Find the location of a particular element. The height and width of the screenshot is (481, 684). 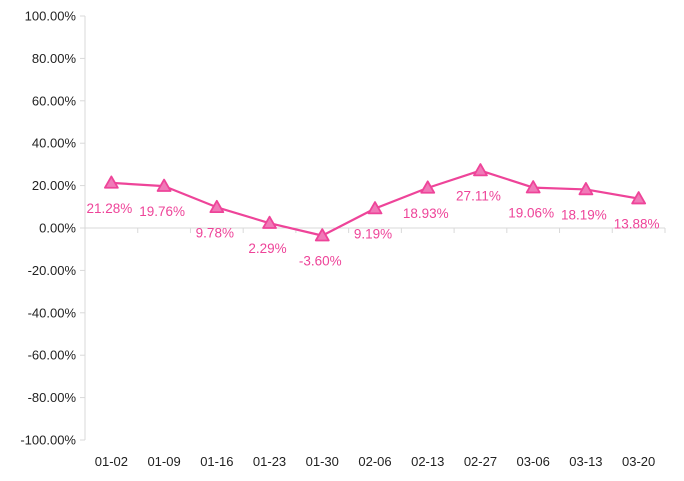

series-layer is located at coordinates (375, 202).